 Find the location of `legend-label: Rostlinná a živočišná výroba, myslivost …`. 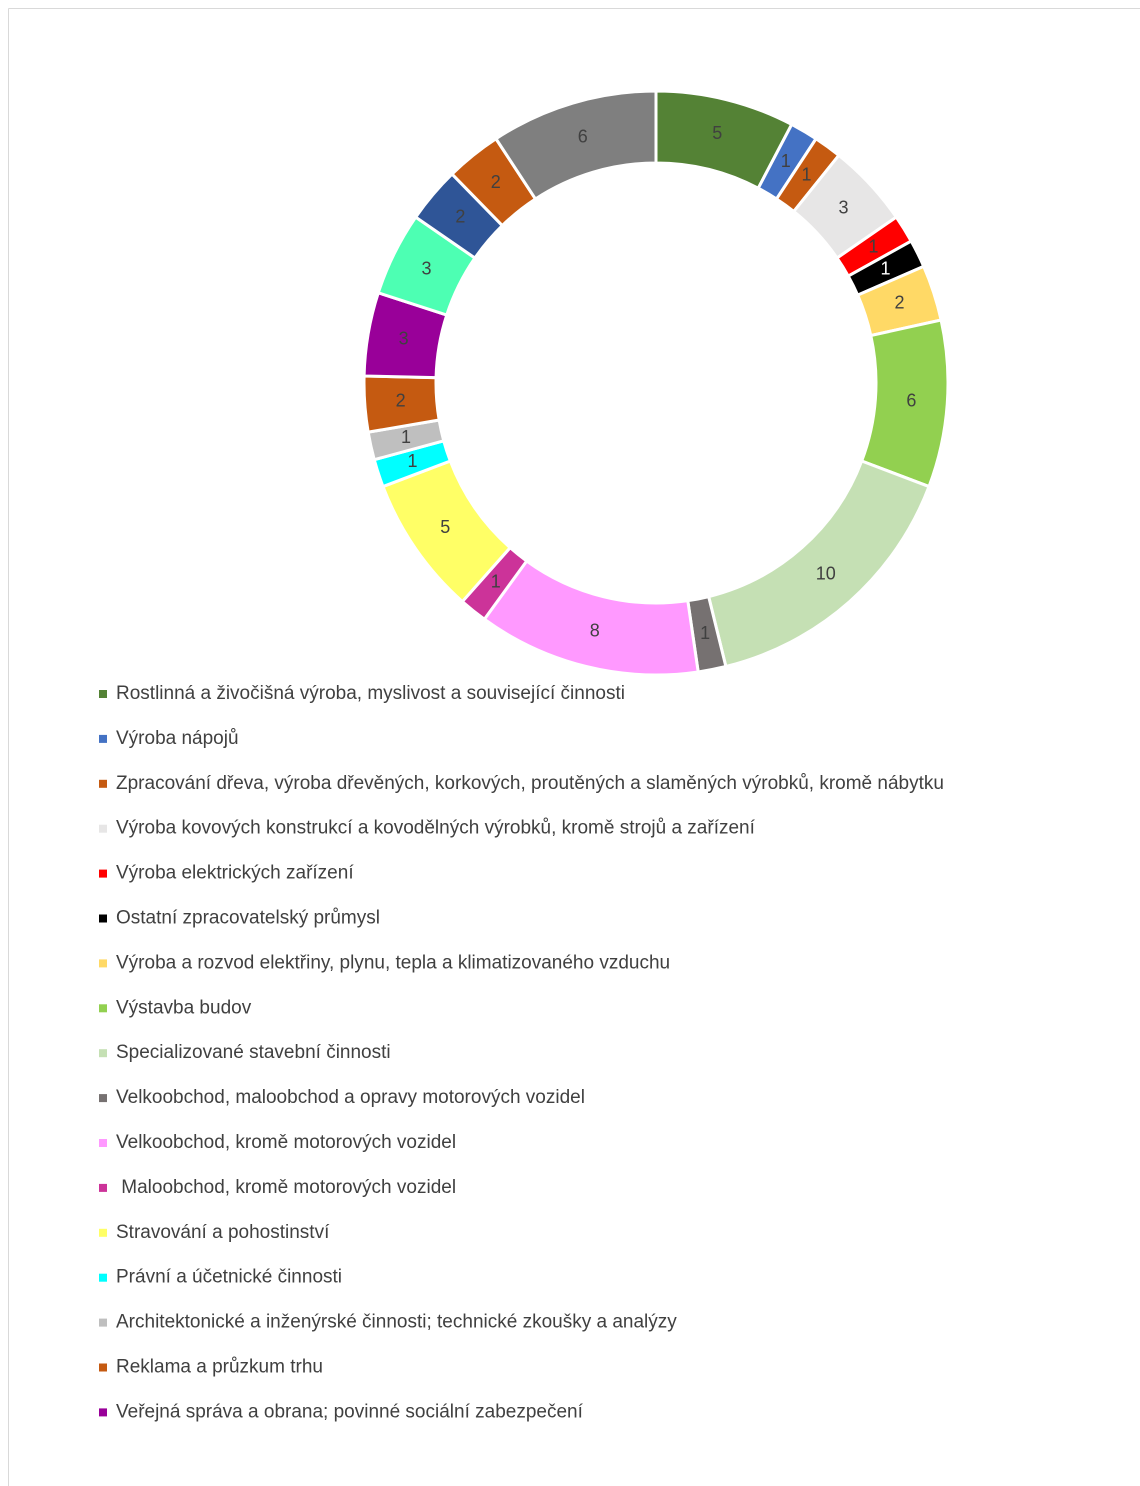

legend-label: Rostlinná a živočišná výroba, myslivost … is located at coordinates (370, 693).